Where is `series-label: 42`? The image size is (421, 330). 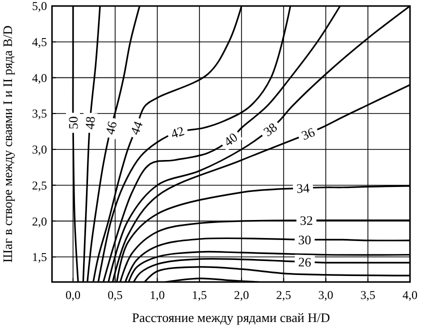
series-label: 42 is located at coordinates (177, 132).